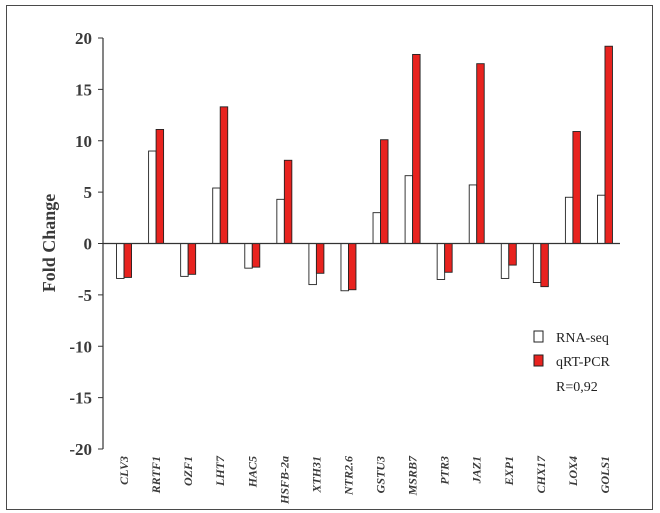  What do you see at coordinates (477, 470) in the screenshot?
I see `x-tick-label: JAZ1` at bounding box center [477, 470].